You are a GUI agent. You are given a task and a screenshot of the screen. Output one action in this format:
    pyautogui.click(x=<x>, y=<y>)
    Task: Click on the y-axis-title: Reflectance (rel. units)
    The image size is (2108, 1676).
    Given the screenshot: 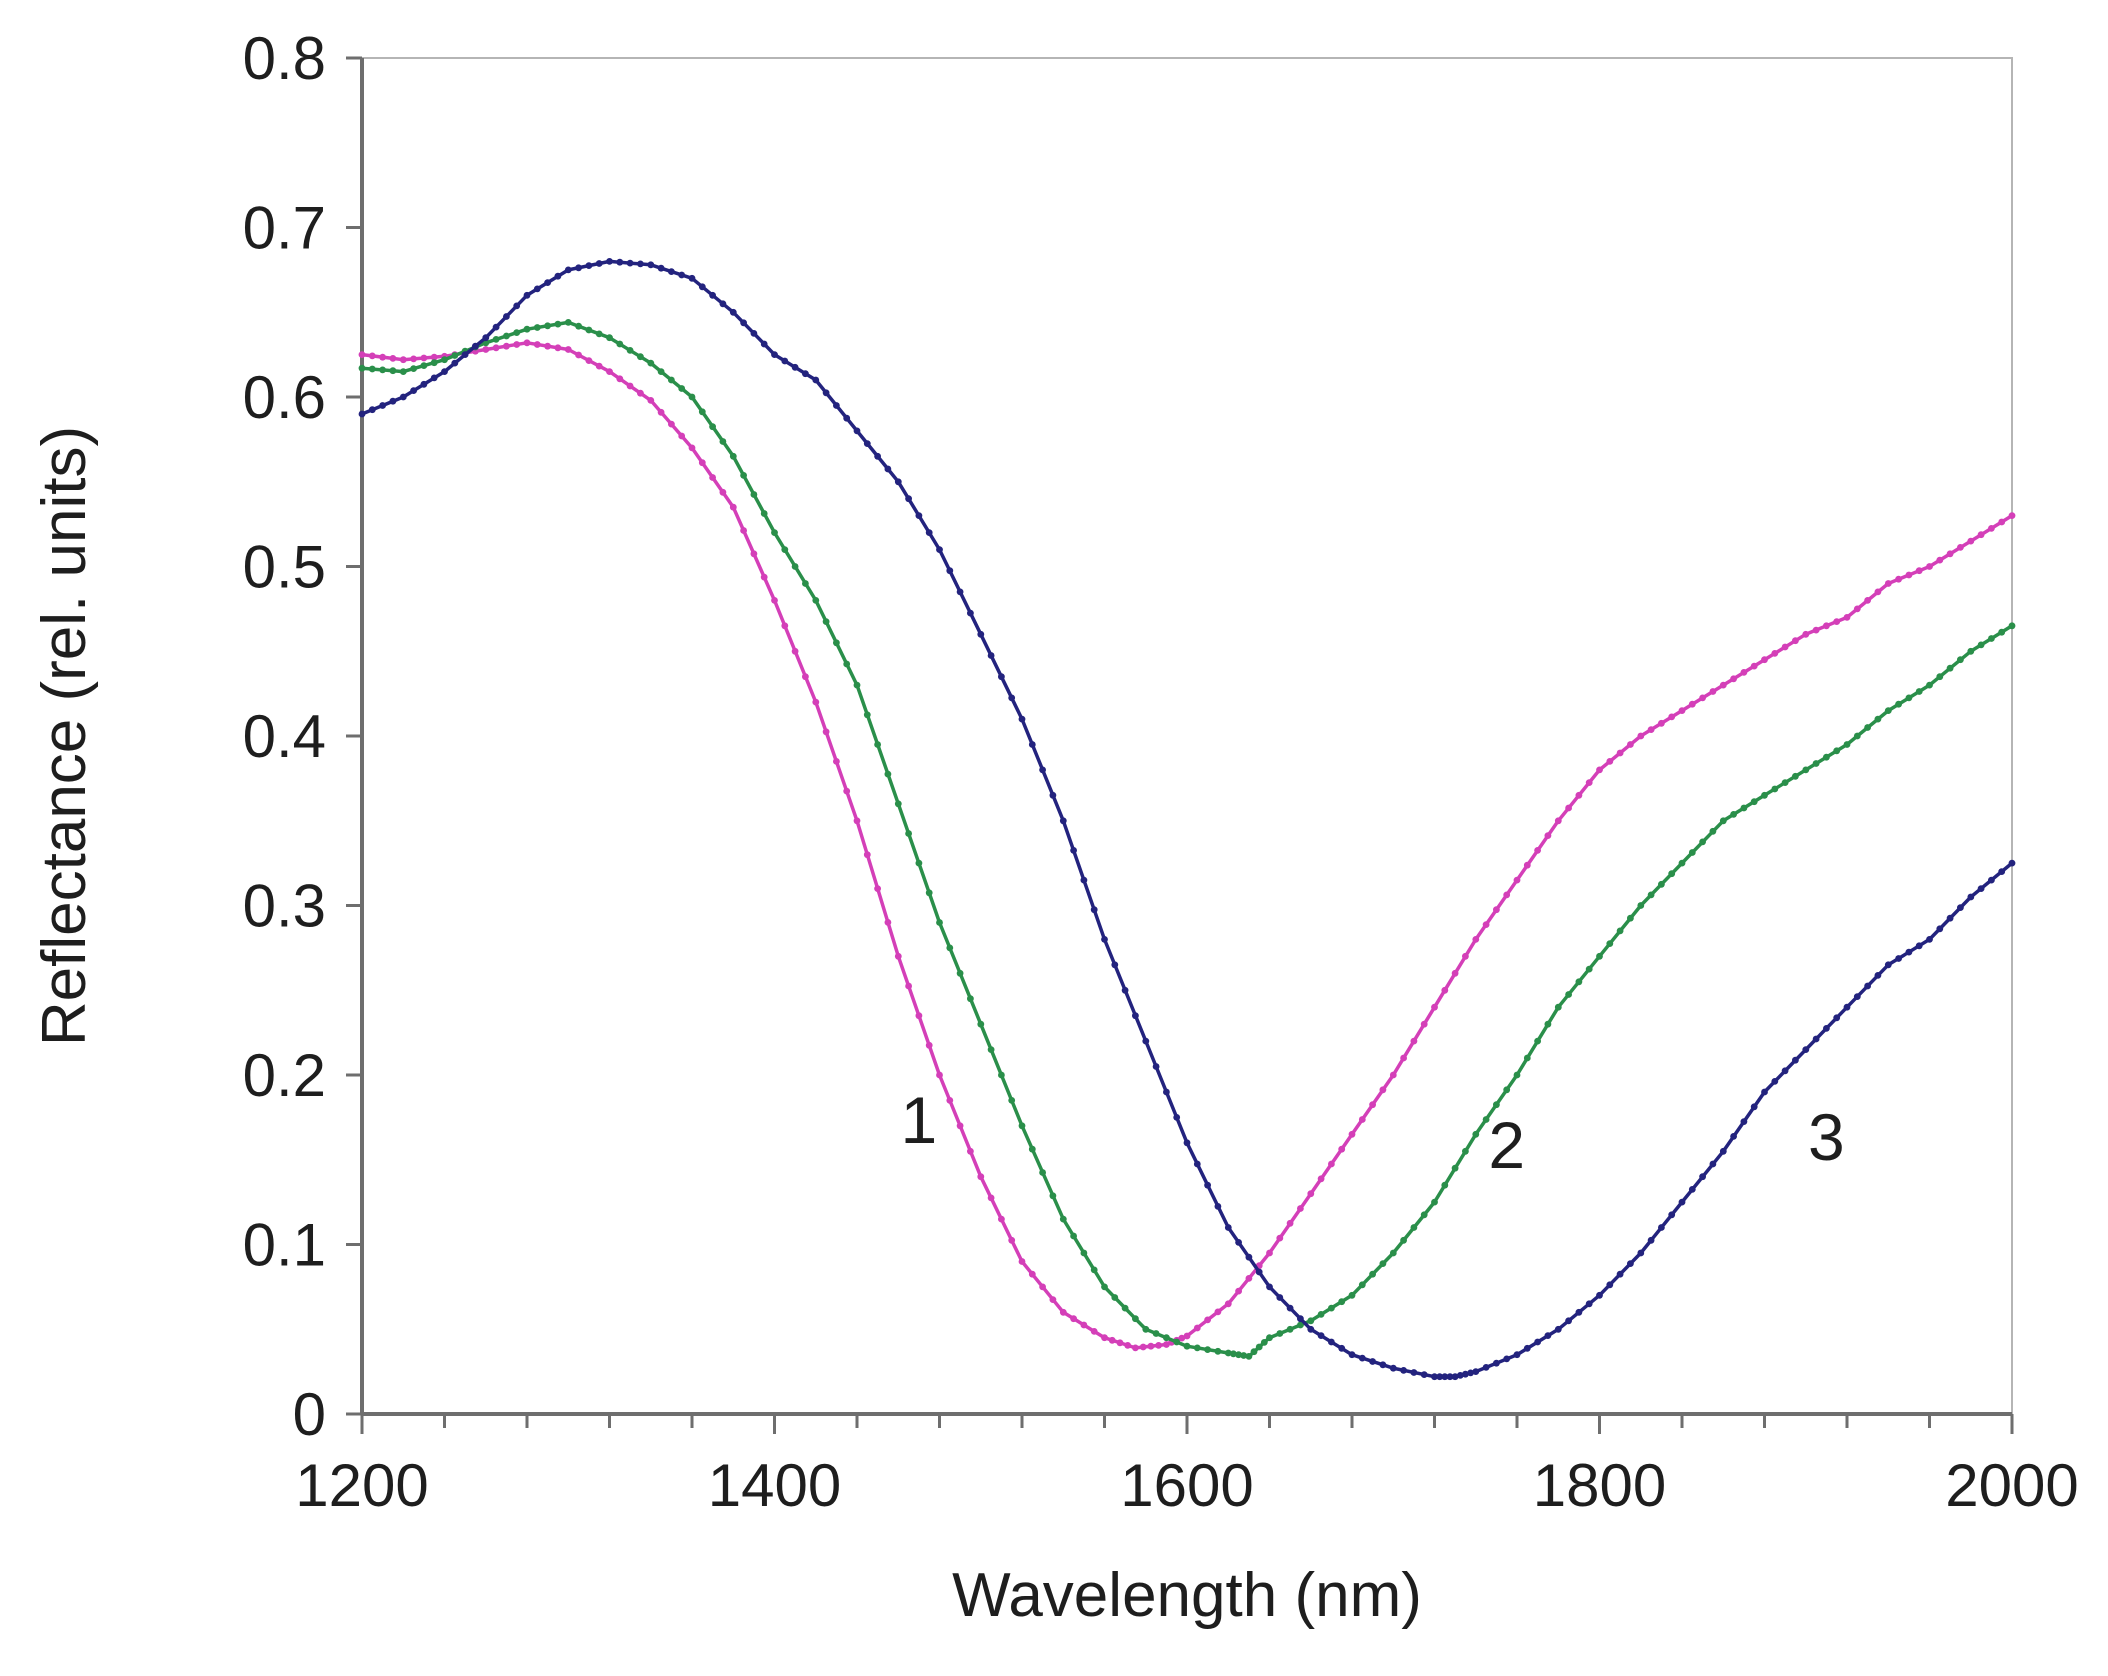 What is the action you would take?
    pyautogui.click(x=64, y=736)
    